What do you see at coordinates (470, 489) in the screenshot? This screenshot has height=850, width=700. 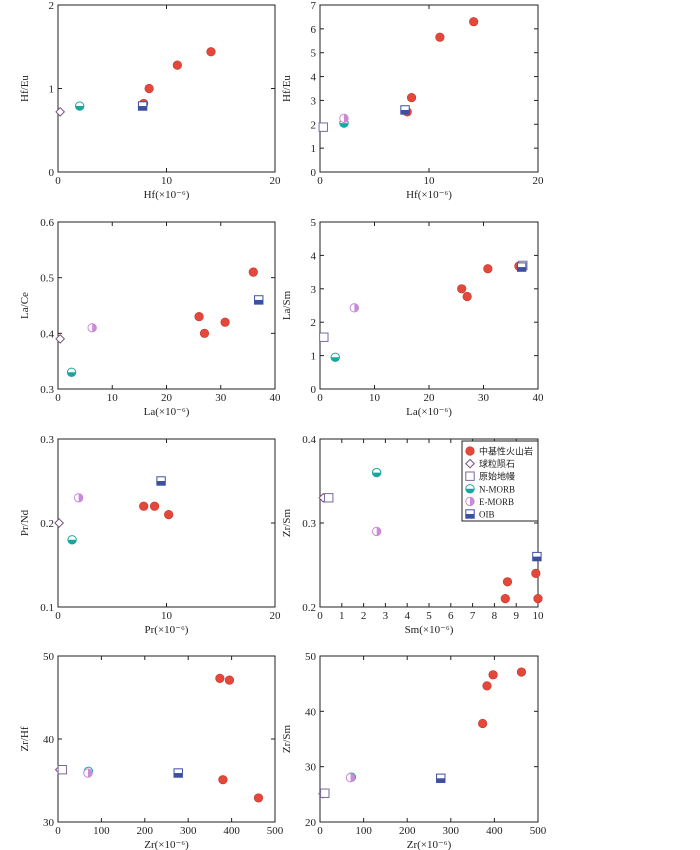 I see `legend-marker-n-morb` at bounding box center [470, 489].